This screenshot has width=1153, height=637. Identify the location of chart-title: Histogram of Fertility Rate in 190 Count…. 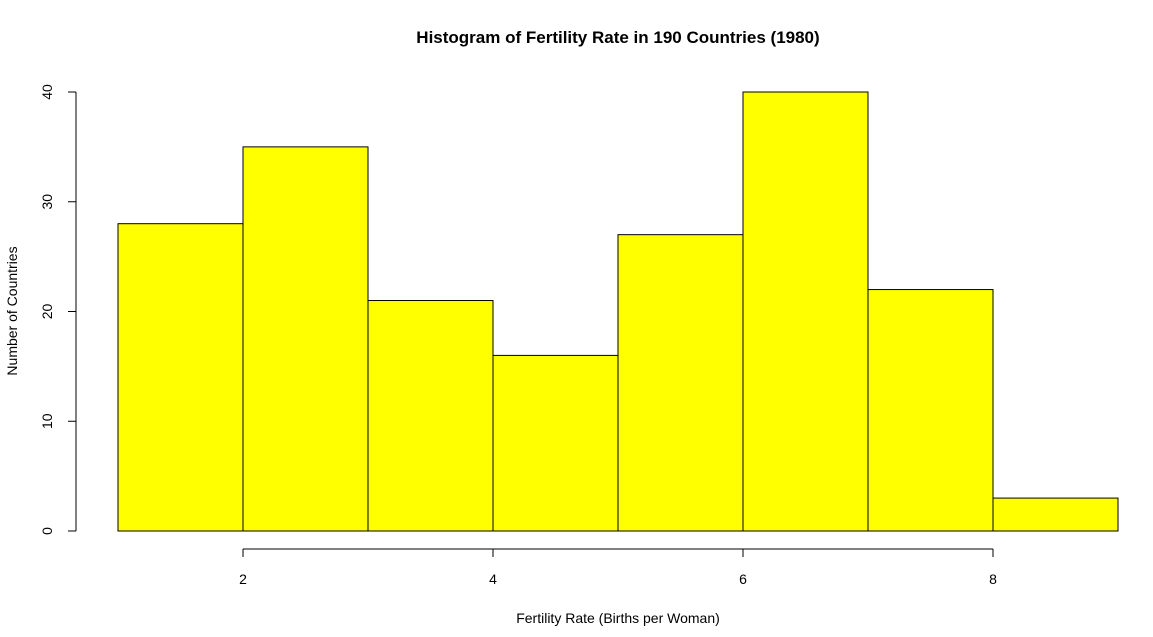
(617, 37).